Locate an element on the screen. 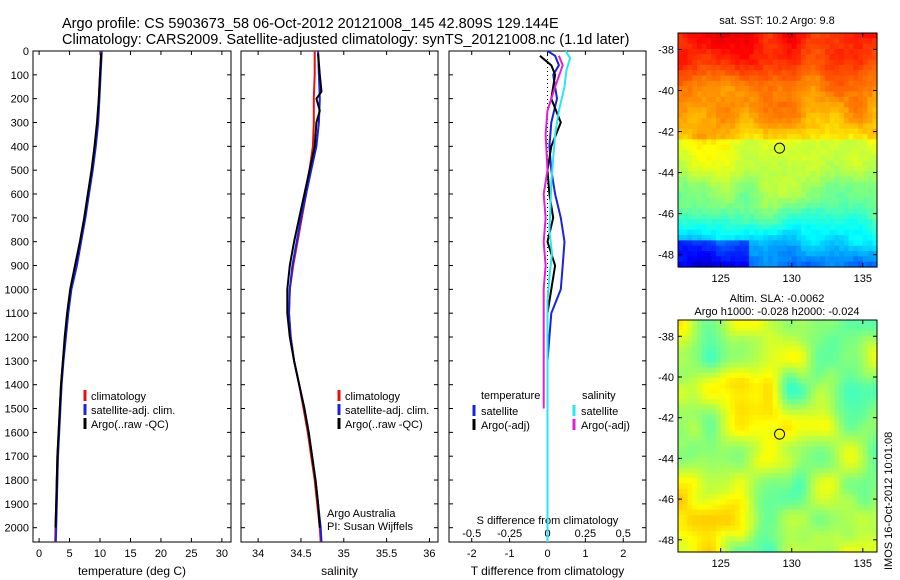 The width and height of the screenshot is (900, 580). map-y-tick-label: -42 is located at coordinates (666, 419).